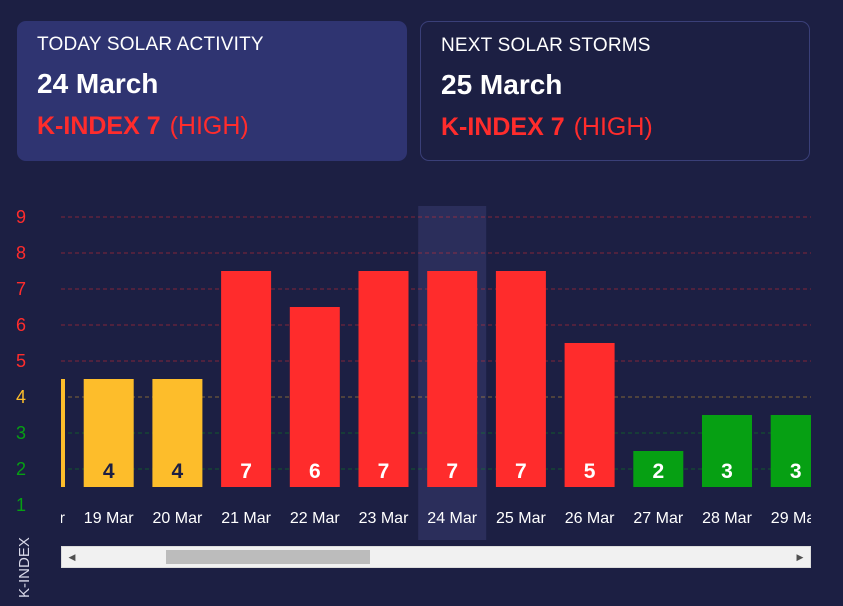 The width and height of the screenshot is (843, 606). I want to click on x-tick-label: 27 Mar, so click(658, 518).